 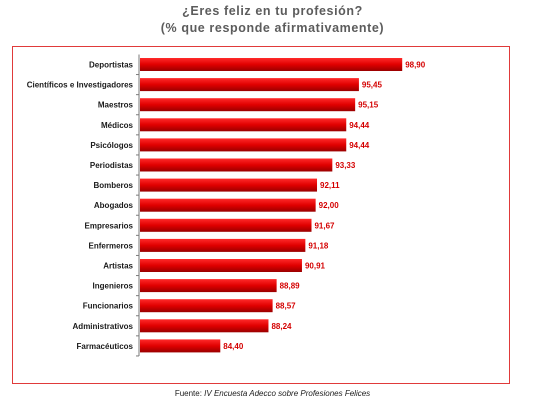 What do you see at coordinates (117, 125) in the screenshot?
I see `category-label: Médicos` at bounding box center [117, 125].